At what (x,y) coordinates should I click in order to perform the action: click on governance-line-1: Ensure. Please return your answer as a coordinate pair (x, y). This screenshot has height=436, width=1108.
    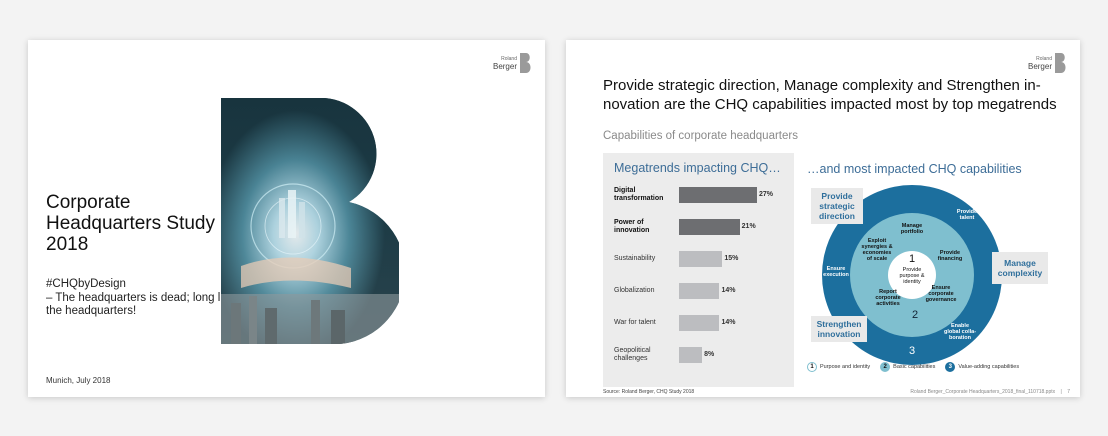
    Looking at the image, I should click on (941, 288).